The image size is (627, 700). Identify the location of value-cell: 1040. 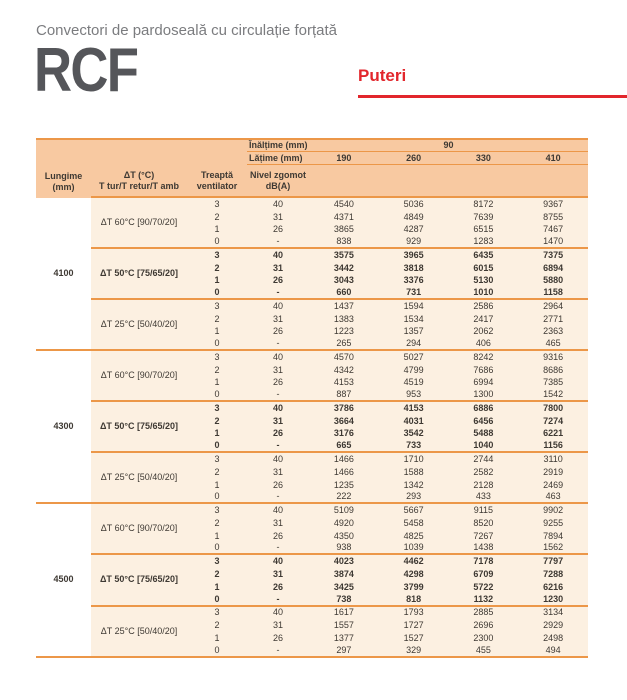
(483, 447).